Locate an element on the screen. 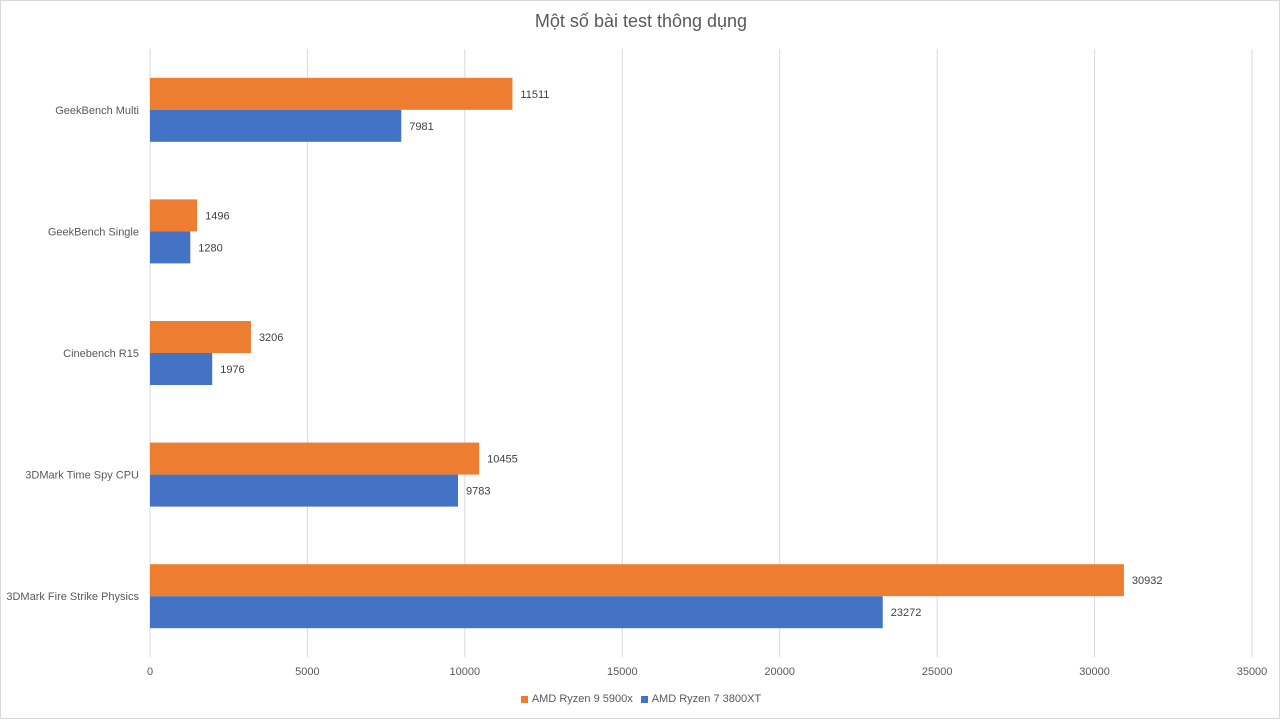 The width and height of the screenshot is (1280, 720). category-label-geekbench-multi: GeekBench Multi is located at coordinates (97, 111).